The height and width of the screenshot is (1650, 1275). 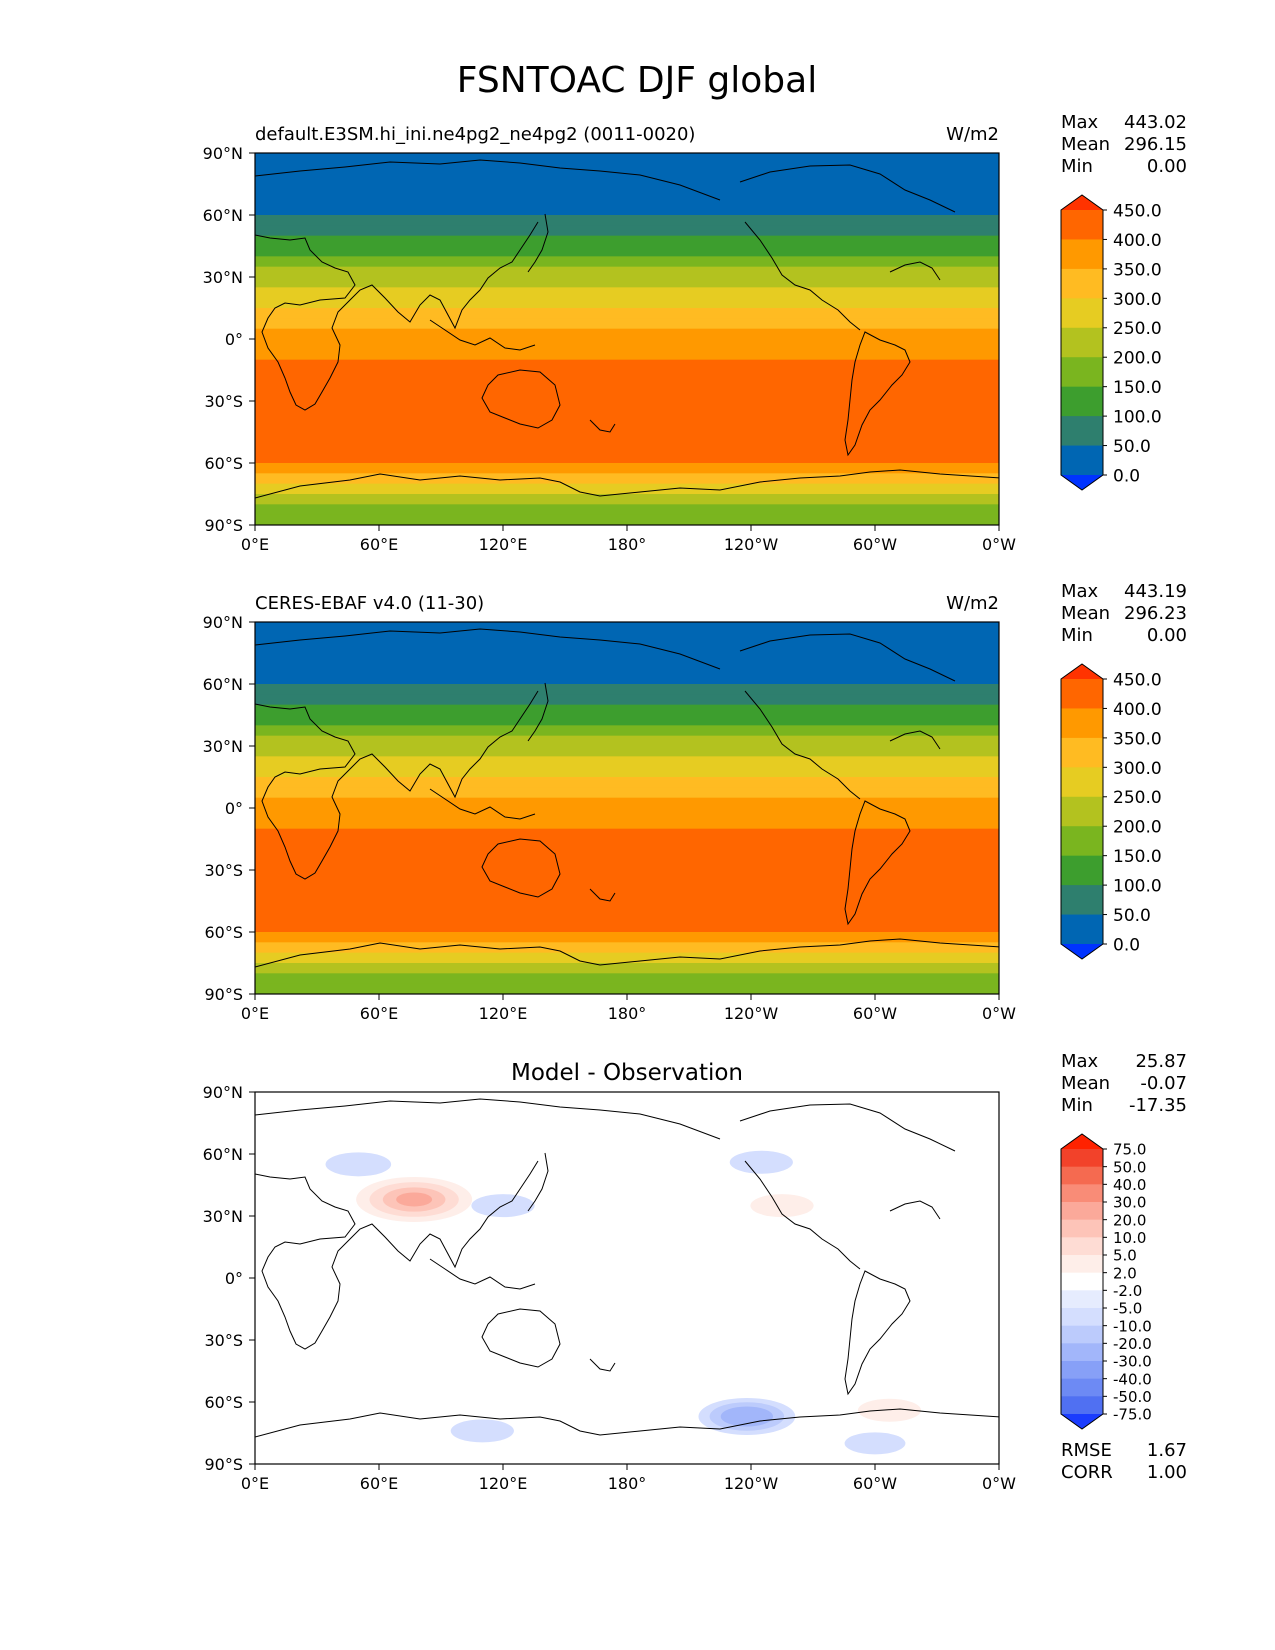 I want to click on y-tick-label: 60°S, so click(x=223, y=1402).